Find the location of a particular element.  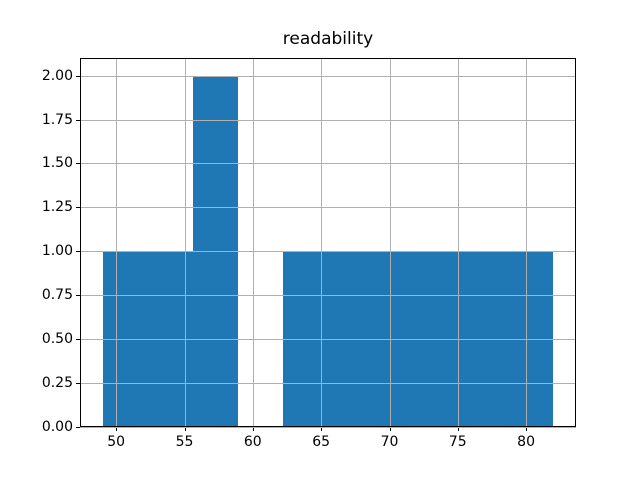

x-tick-label: 55 is located at coordinates (184, 442).